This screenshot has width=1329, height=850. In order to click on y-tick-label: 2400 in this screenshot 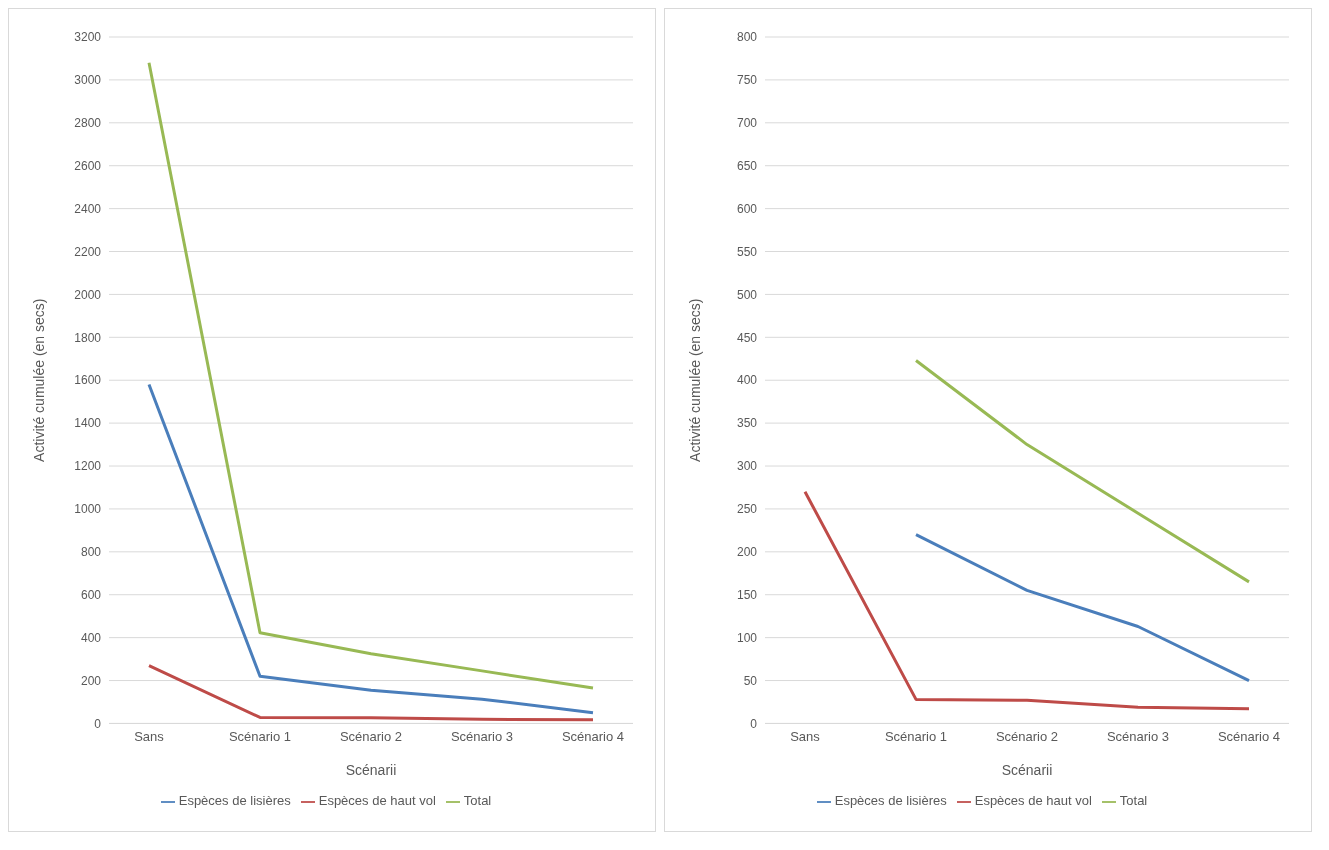, I will do `click(88, 208)`.